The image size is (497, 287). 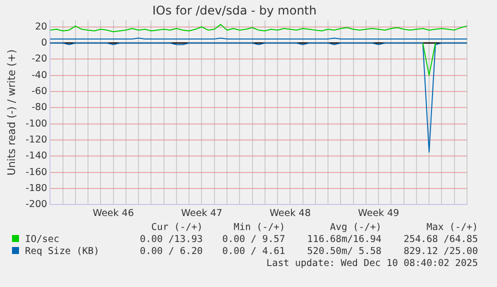 What do you see at coordinates (356, 228) in the screenshot?
I see `text: Avg (-/+)` at bounding box center [356, 228].